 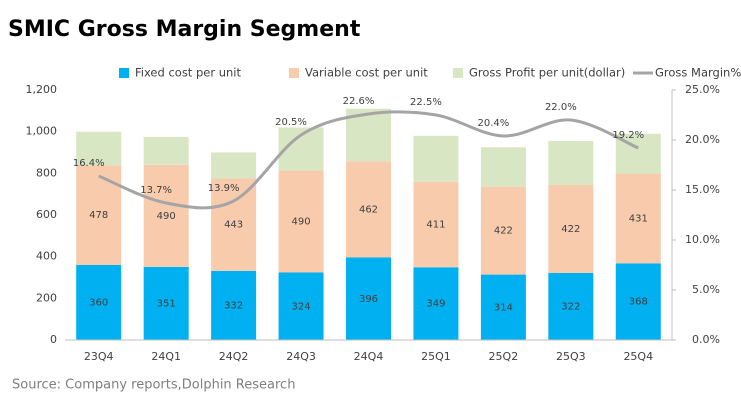 What do you see at coordinates (426, 102) in the screenshot?
I see `line-value-label: 22.5%` at bounding box center [426, 102].